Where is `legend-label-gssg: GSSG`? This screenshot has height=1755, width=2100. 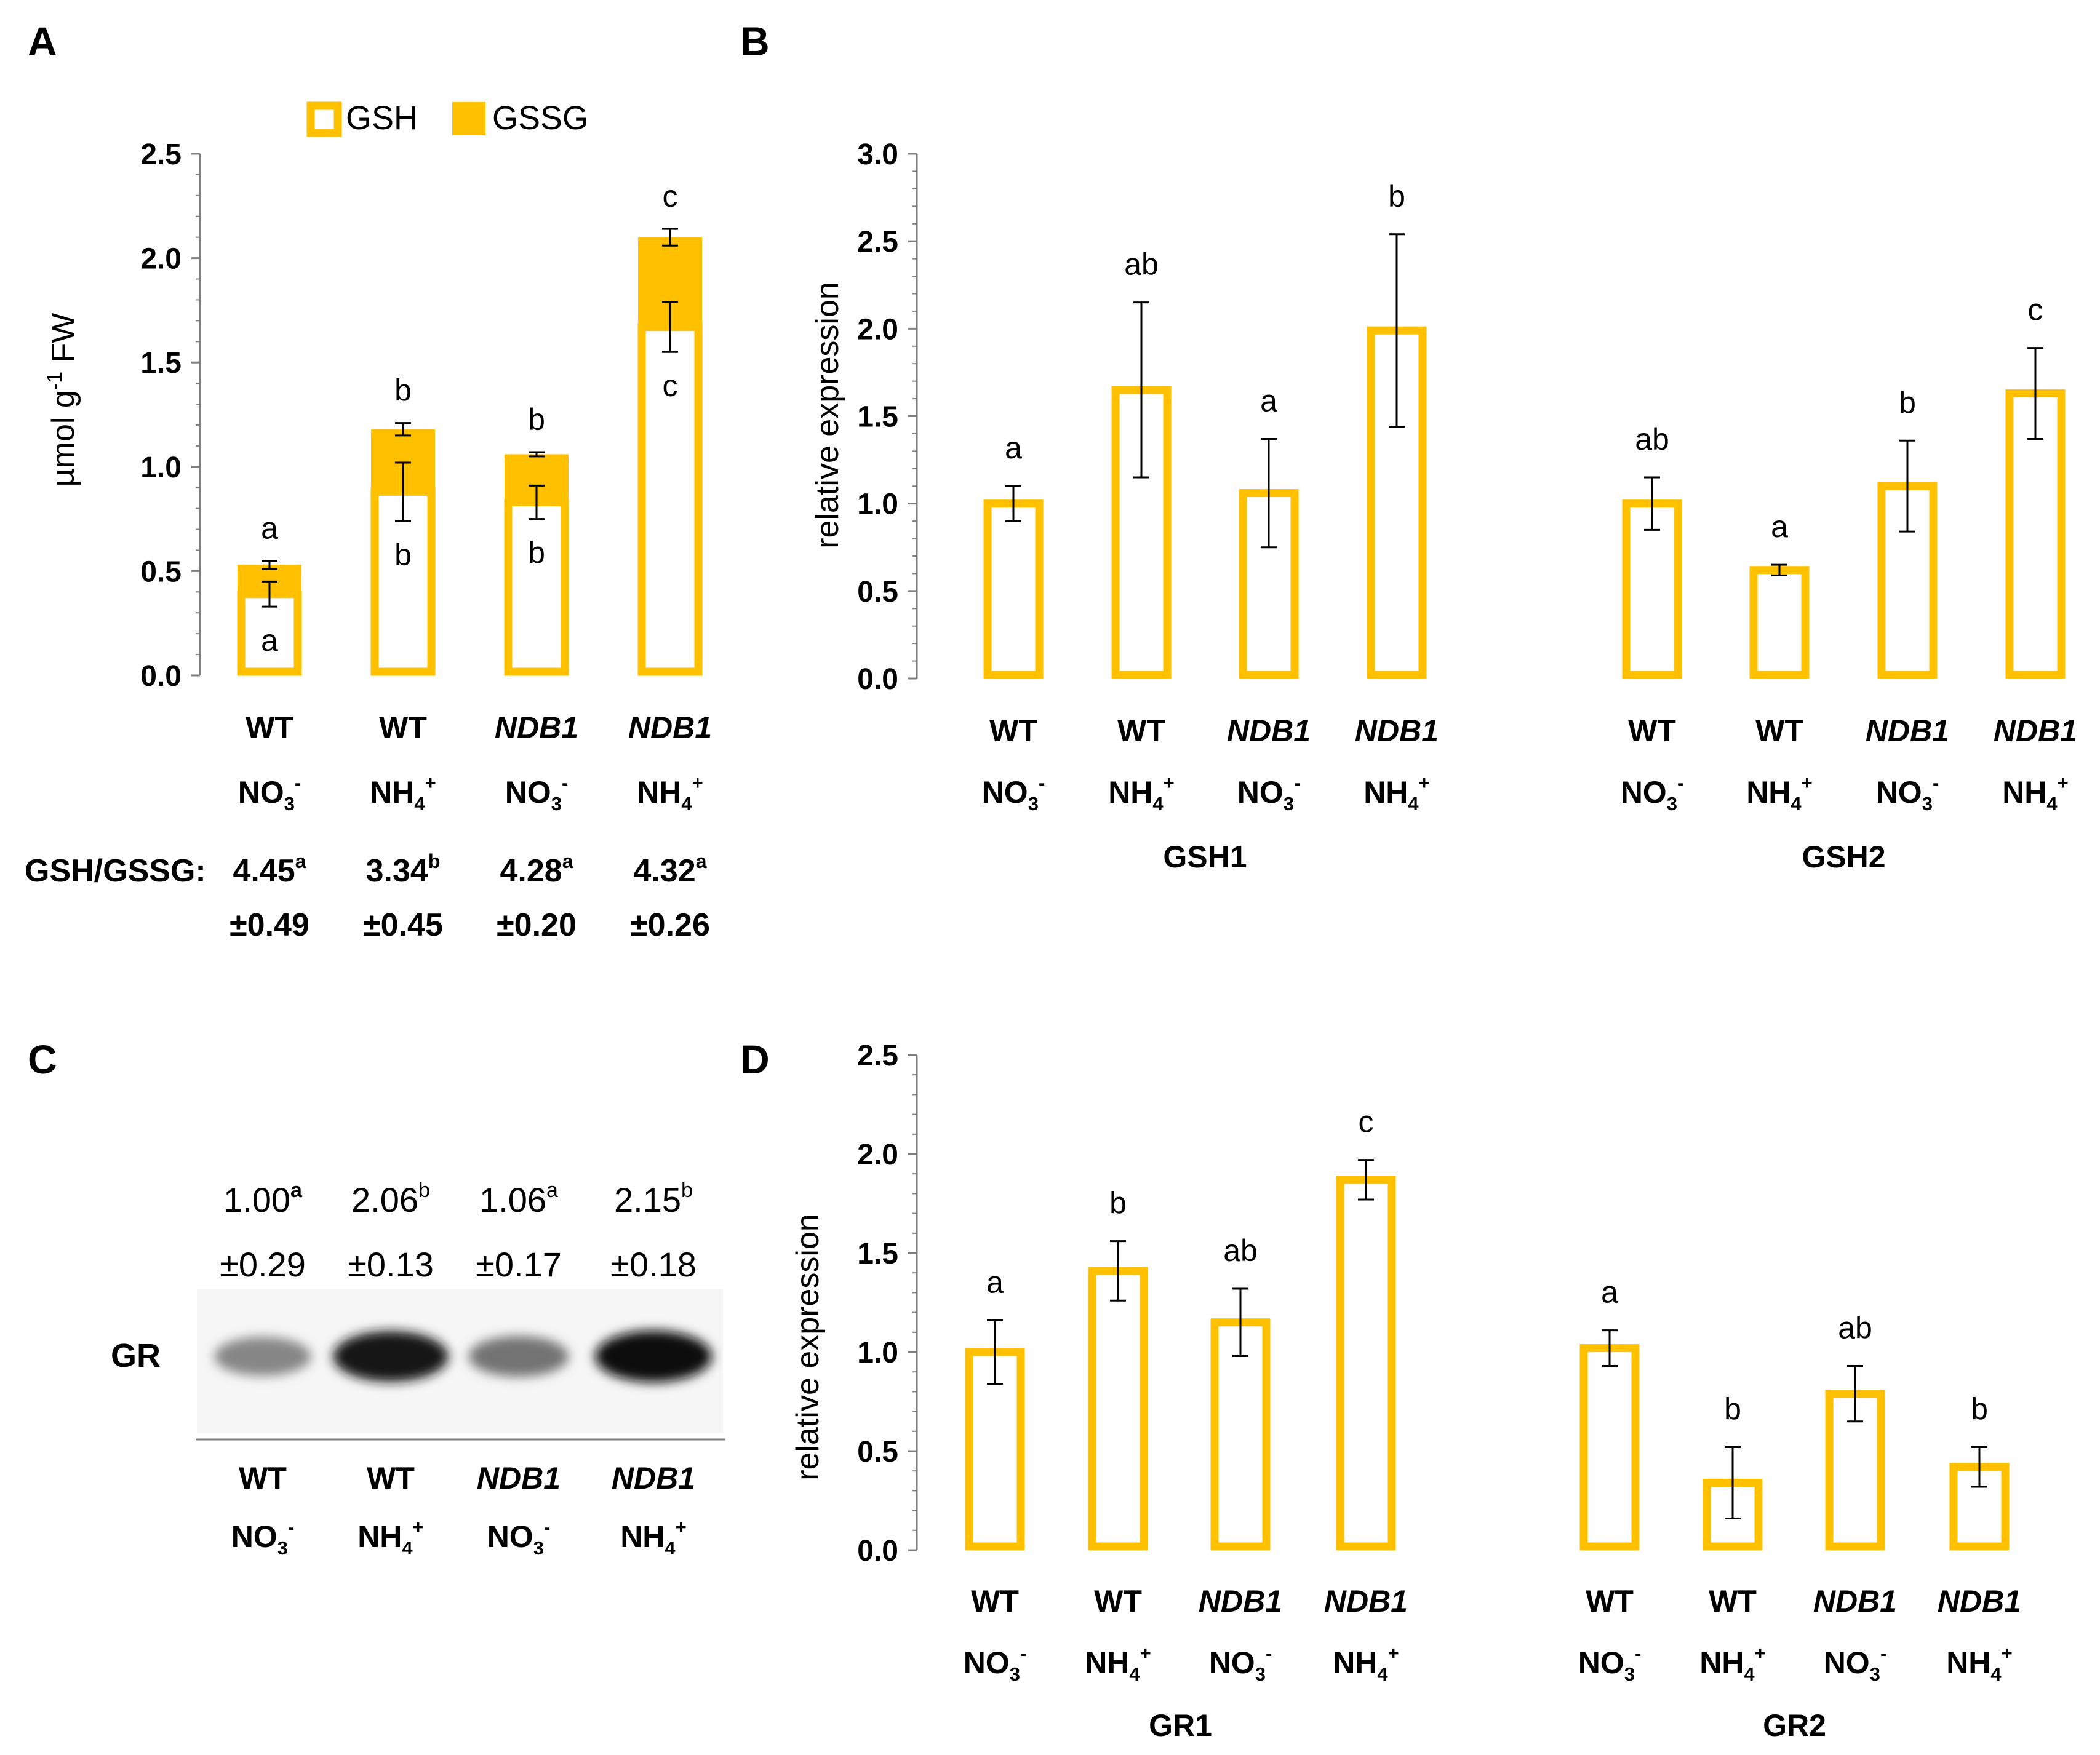
legend-label-gssg: GSSG is located at coordinates (540, 118).